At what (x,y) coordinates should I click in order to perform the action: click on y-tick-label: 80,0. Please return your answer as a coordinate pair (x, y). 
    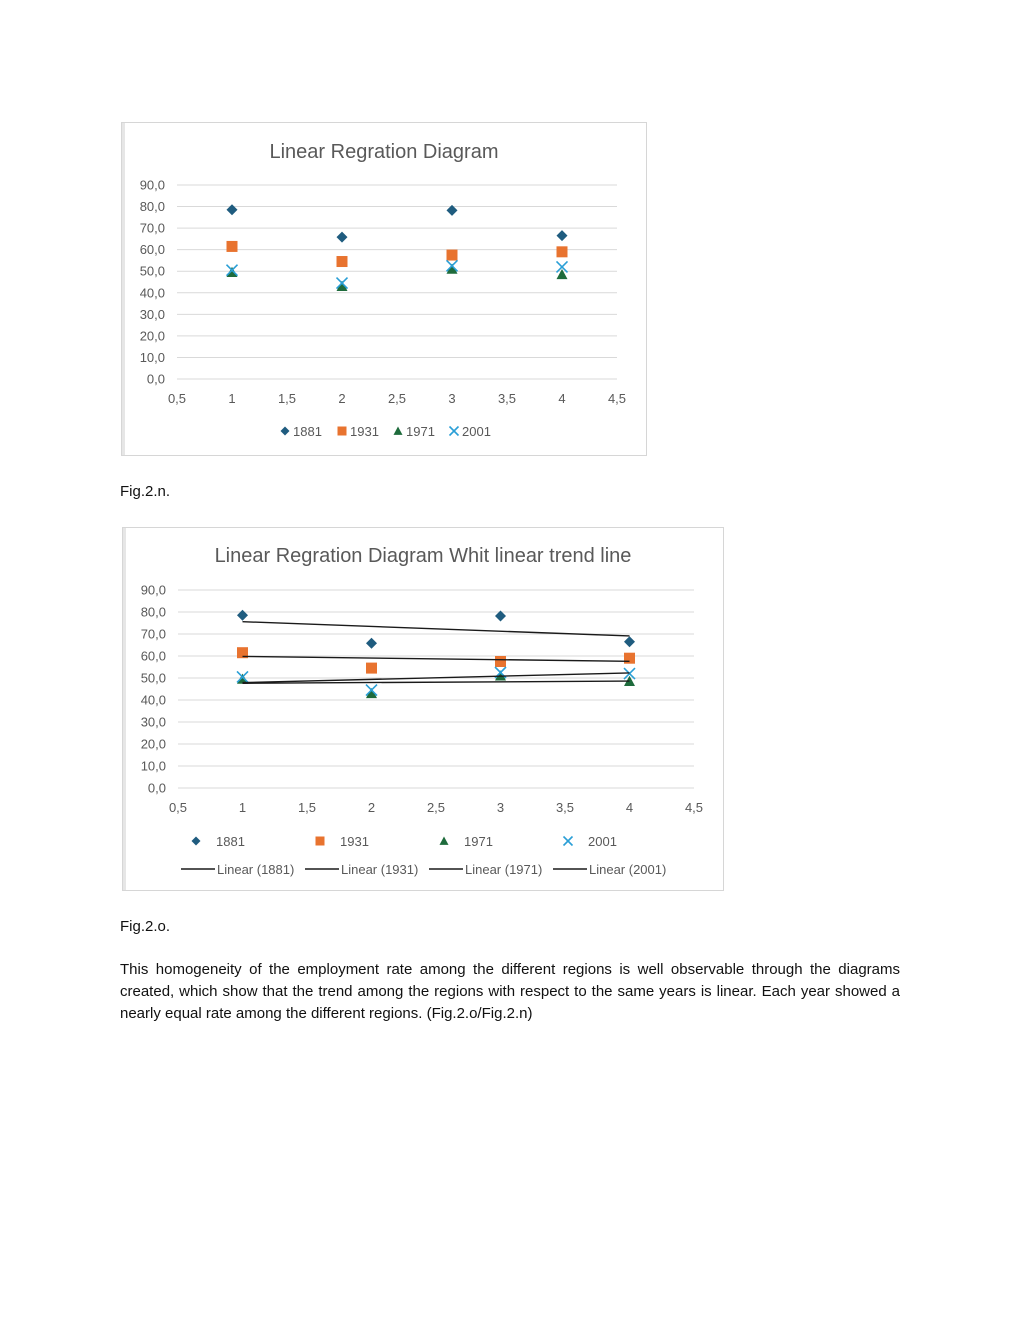
    Looking at the image, I should click on (152, 206).